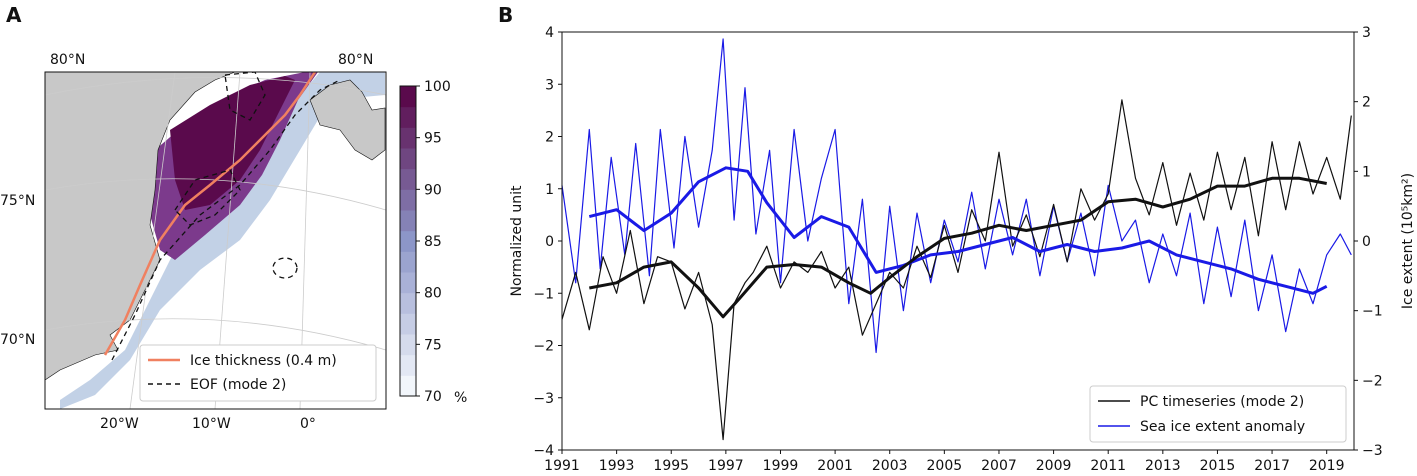 The image size is (1417, 476). What do you see at coordinates (207, 197) in the screenshot?
I see `eof-contour-inner` at bounding box center [207, 197].